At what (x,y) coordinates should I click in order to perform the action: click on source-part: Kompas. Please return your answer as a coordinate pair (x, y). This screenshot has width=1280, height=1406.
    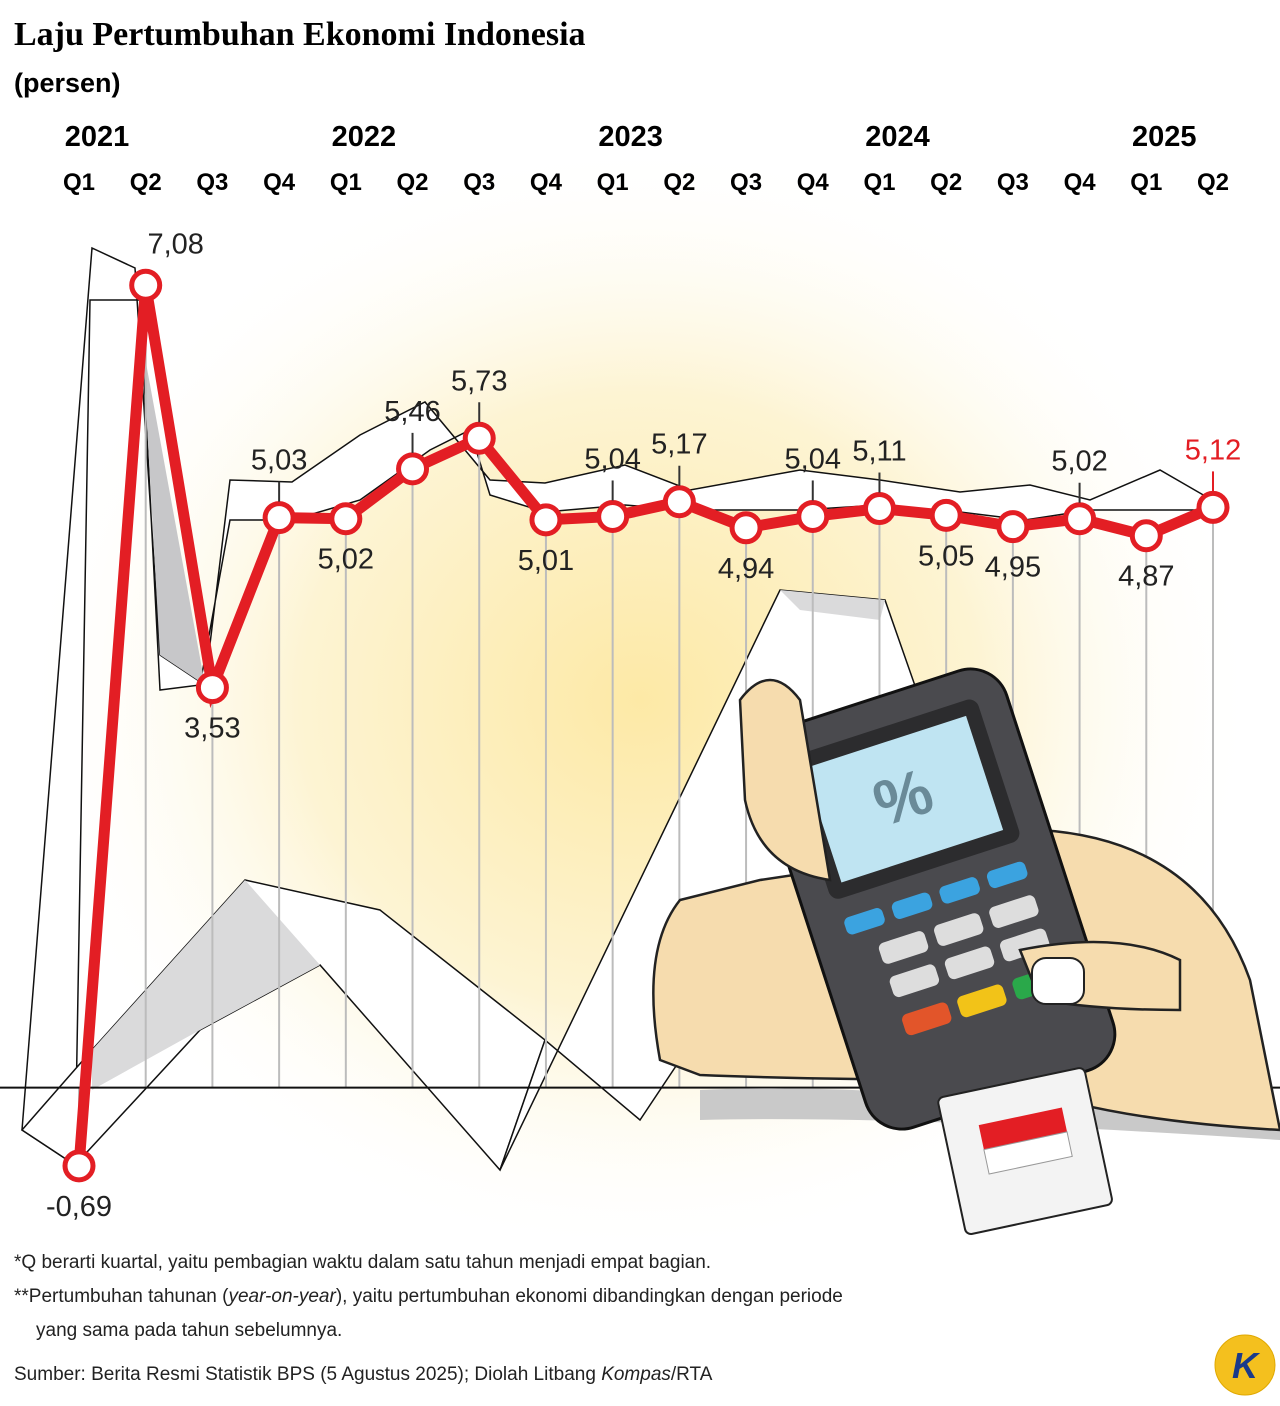
    Looking at the image, I should click on (636, 1374).